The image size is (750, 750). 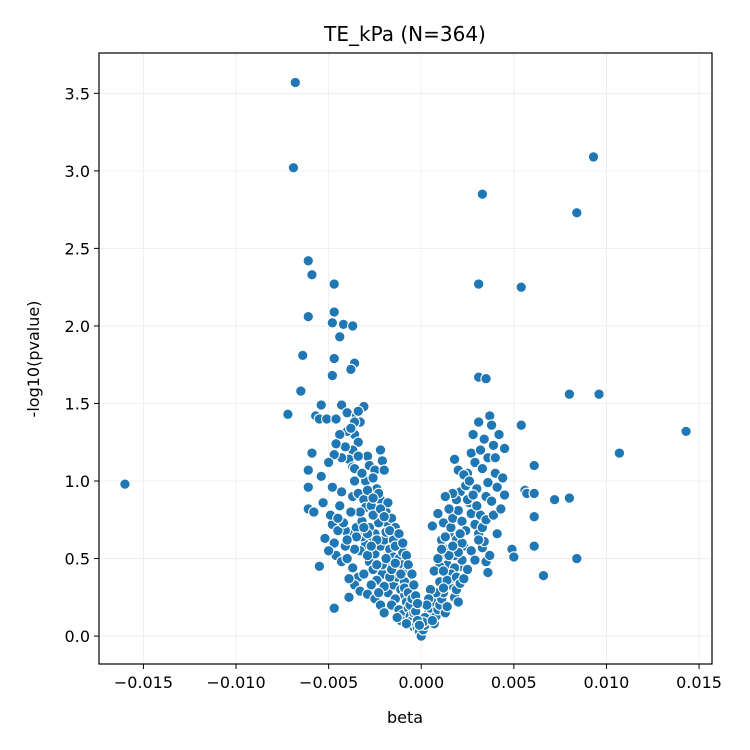 I want to click on x-tick-label: −0.015, so click(x=143, y=682).